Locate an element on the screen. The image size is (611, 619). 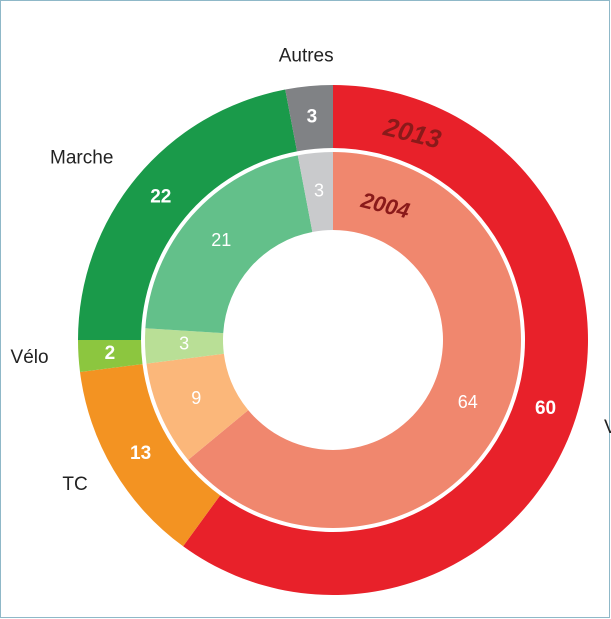
value-label: 64 is located at coordinates (468, 402).